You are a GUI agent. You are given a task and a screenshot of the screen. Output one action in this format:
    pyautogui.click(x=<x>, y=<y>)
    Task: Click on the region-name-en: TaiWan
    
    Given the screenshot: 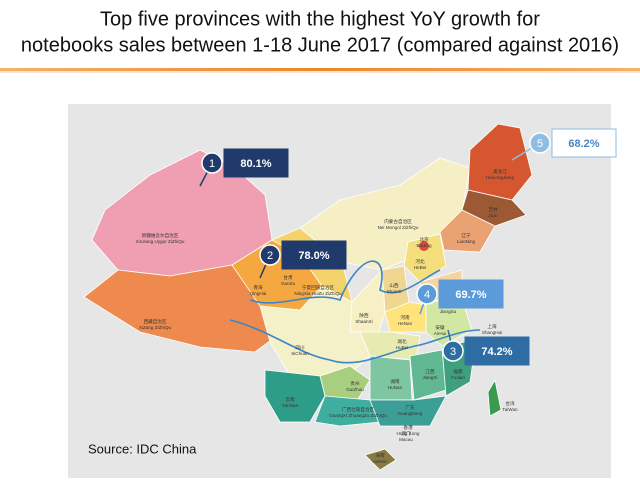 What is the action you would take?
    pyautogui.click(x=510, y=409)
    